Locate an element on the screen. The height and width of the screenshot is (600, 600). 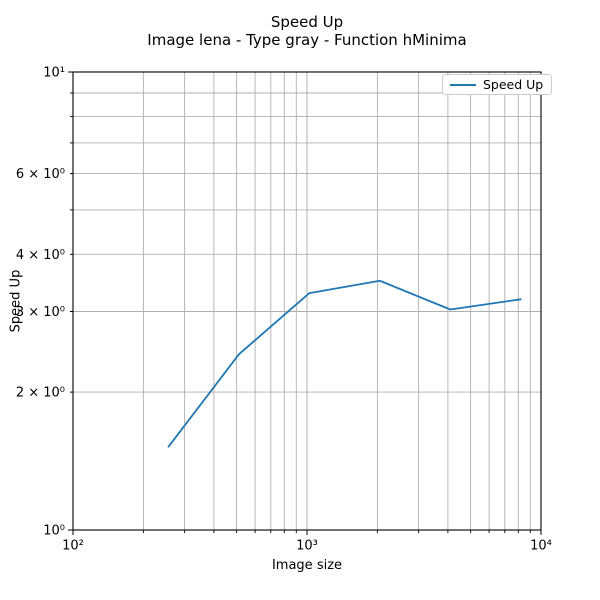
y-tick-label: 3 × 10⁰ is located at coordinates (40, 312).